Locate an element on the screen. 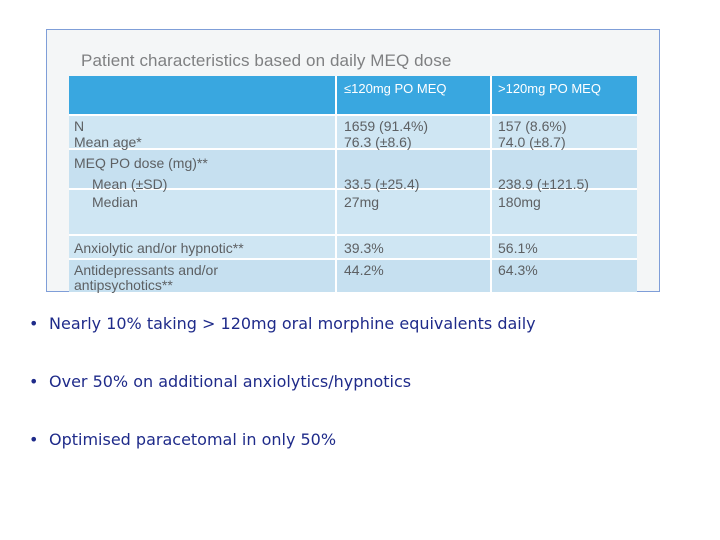 This screenshot has height=540, width=720. cell-high-dose: 157 (8.6%) is located at coordinates (532, 126).